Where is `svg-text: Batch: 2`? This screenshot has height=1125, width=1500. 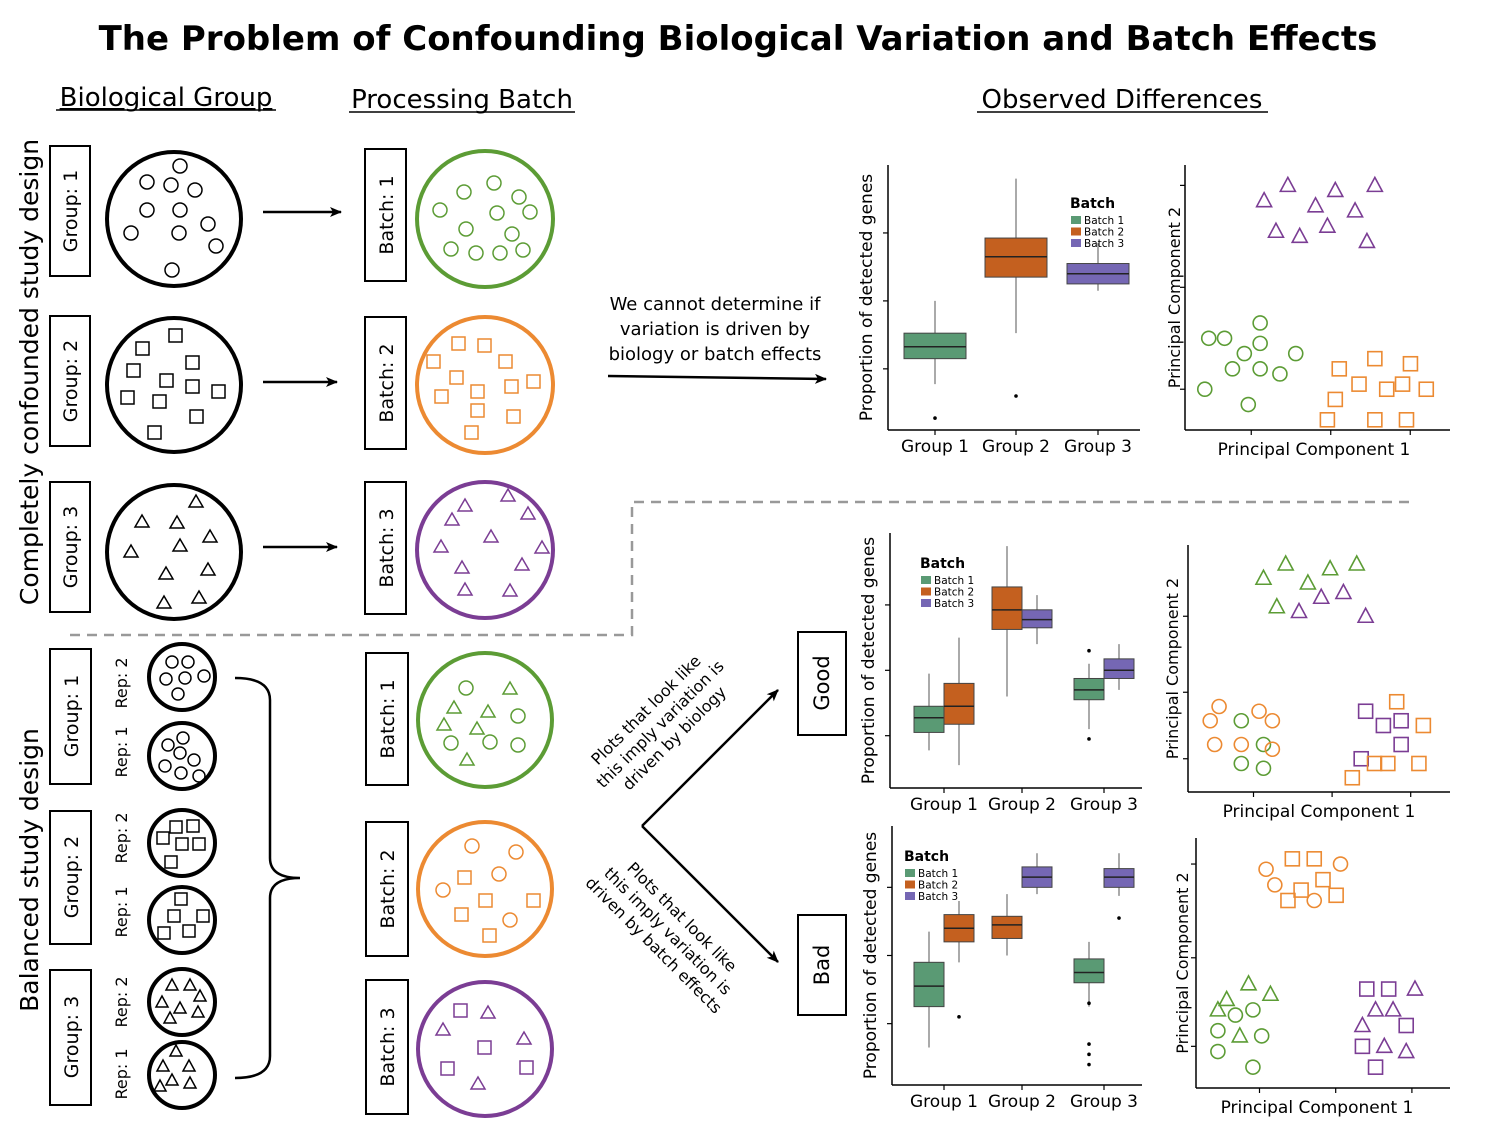
svg-text: Batch: 2 is located at coordinates (387, 382).